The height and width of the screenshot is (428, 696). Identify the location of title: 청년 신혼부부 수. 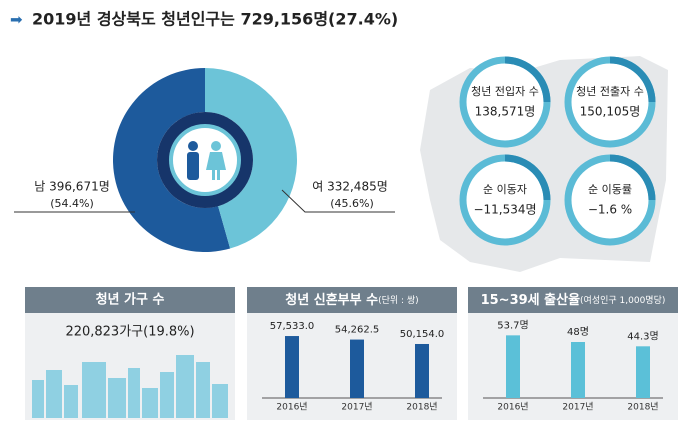
(331, 300).